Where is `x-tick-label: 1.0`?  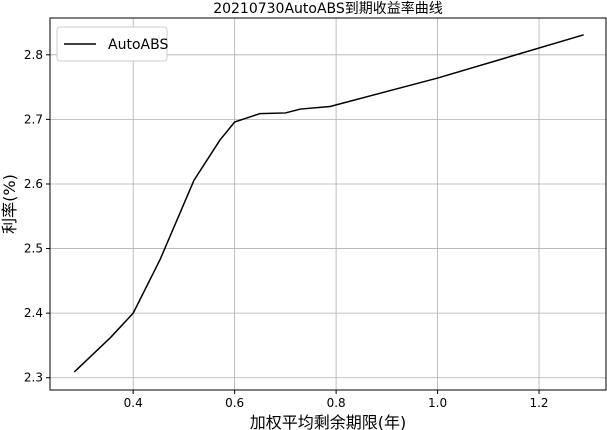
x-tick-label: 1.0 is located at coordinates (437, 403).